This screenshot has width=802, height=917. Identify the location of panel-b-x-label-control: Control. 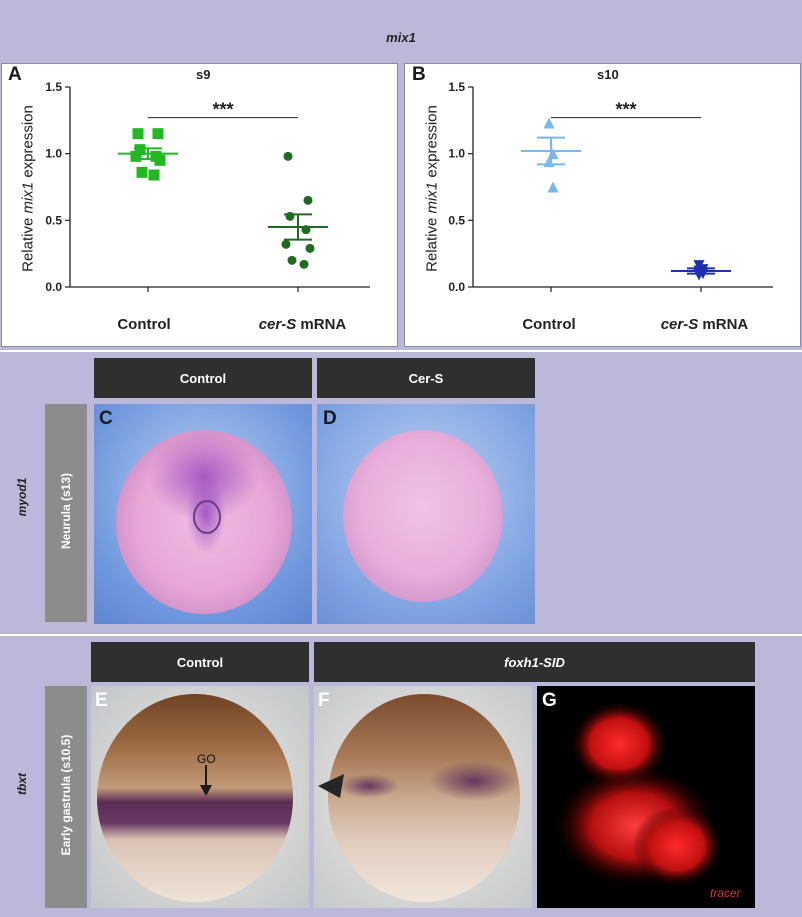
(549, 324).